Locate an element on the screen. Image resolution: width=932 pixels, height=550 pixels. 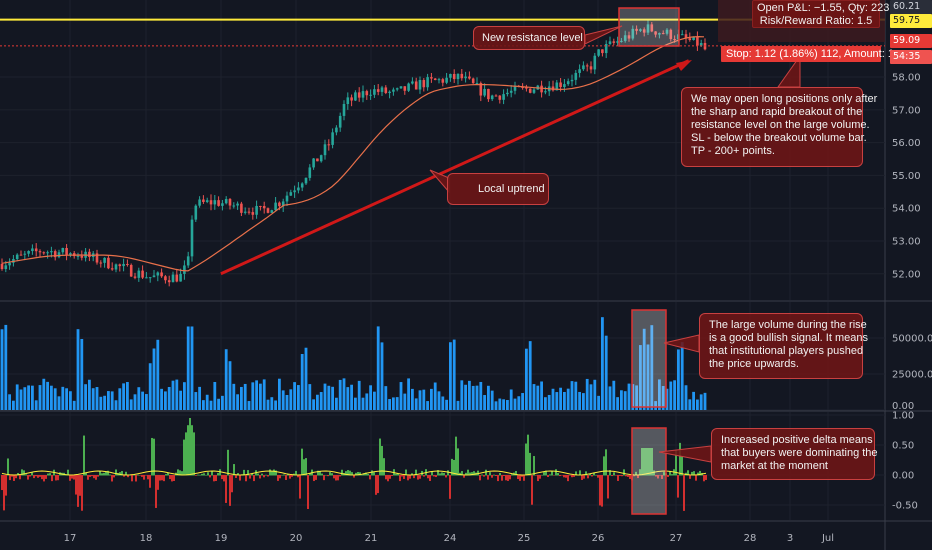
annotation-long-line-4: SL - below the breakout volume bar. is located at coordinates (779, 138).